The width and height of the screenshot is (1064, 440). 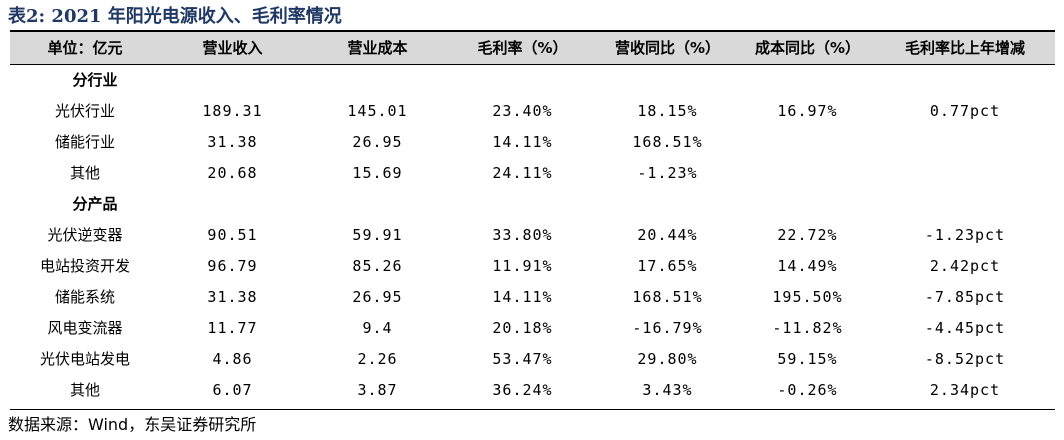 What do you see at coordinates (377, 328) in the screenshot?
I see `cost-cell: 9.4` at bounding box center [377, 328].